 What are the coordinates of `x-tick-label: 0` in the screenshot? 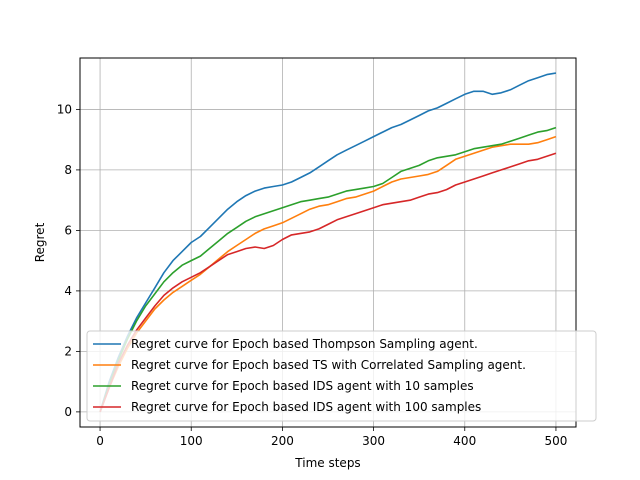 It's located at (100, 441).